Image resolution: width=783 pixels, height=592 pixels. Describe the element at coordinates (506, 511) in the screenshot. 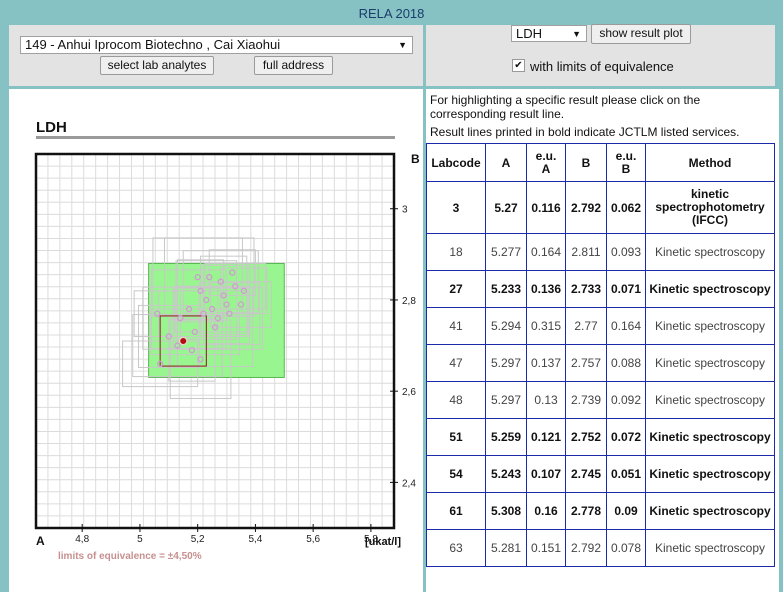

I see `cell-a: 5.308` at that location.